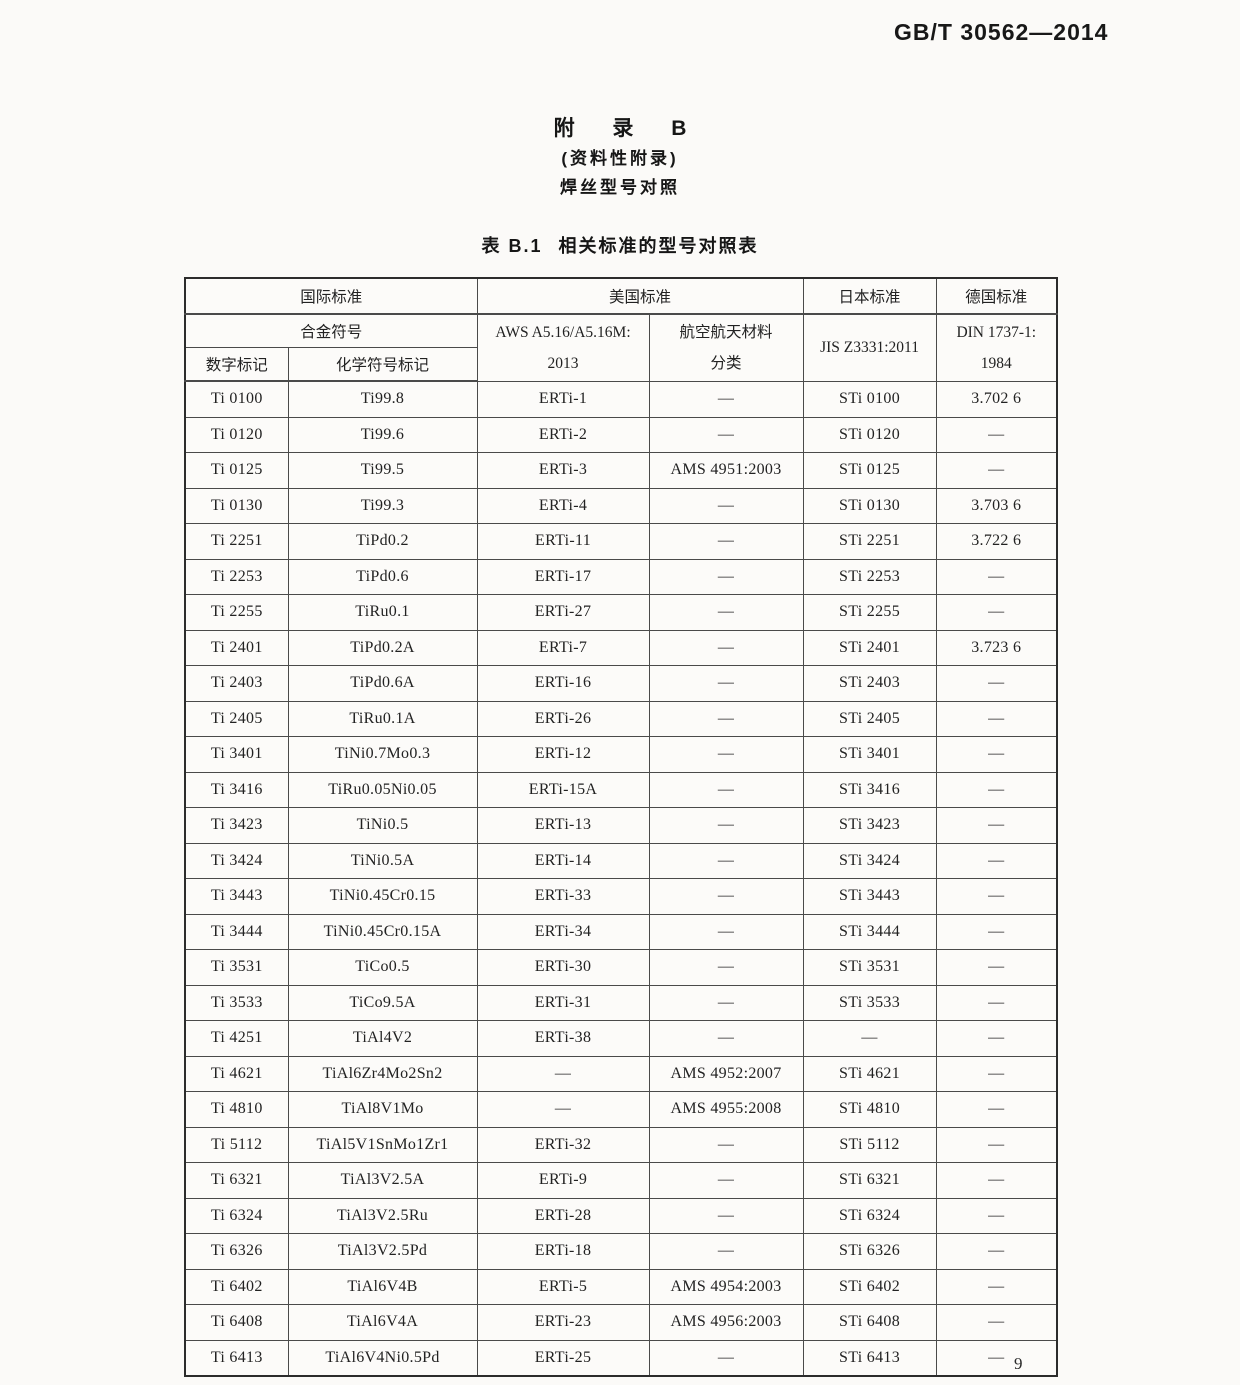 The height and width of the screenshot is (1385, 1240). Describe the element at coordinates (726, 332) in the screenshot. I see `header-aerospace-line1: 航空航天材料` at that location.